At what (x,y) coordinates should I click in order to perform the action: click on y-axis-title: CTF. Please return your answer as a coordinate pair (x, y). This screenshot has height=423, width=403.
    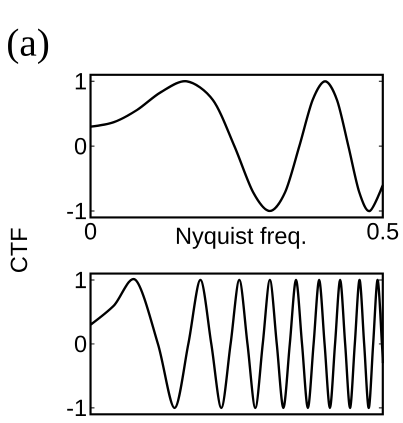
    Looking at the image, I should click on (19, 250).